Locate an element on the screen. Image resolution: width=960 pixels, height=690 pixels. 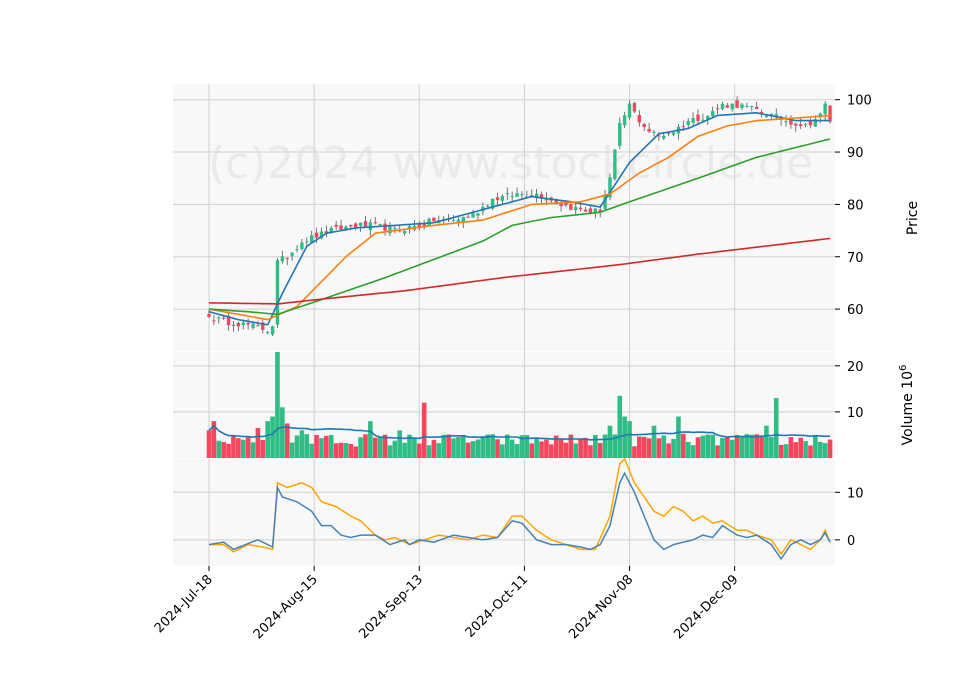
oscillator-panel-background is located at coordinates (504, 512).